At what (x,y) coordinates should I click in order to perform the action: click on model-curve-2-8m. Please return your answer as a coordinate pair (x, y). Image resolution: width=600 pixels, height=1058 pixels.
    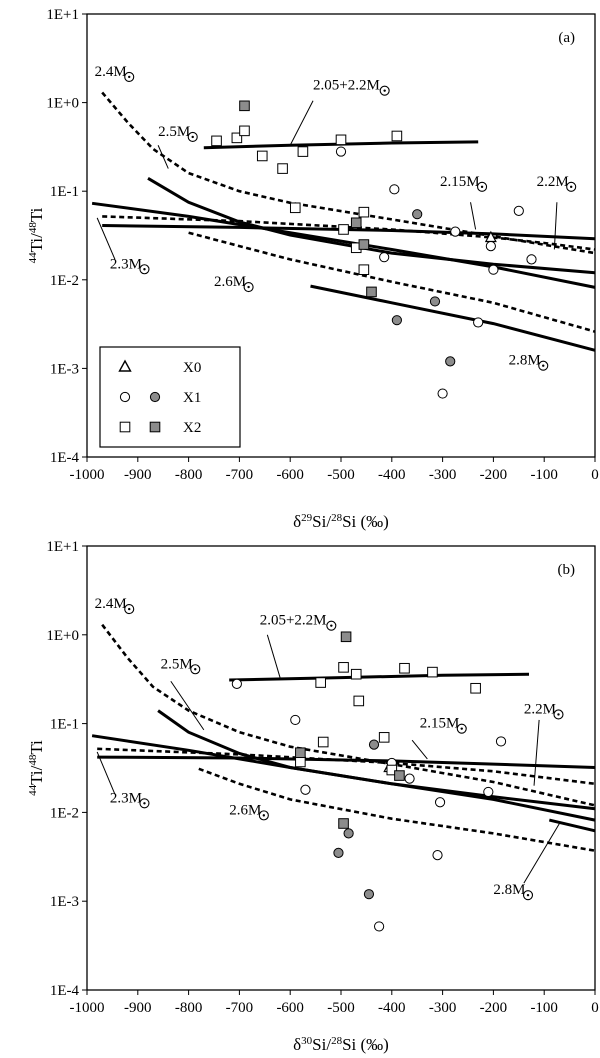
    Looking at the image, I should click on (453, 318).